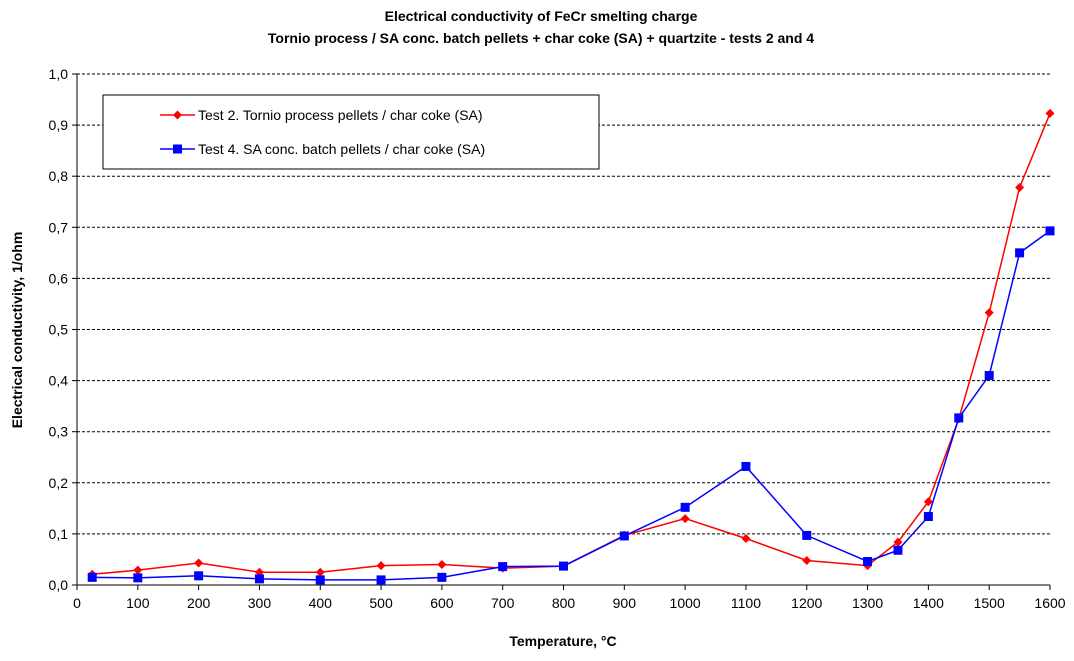 The height and width of the screenshot is (661, 1074). I want to click on legend-box, so click(351, 132).